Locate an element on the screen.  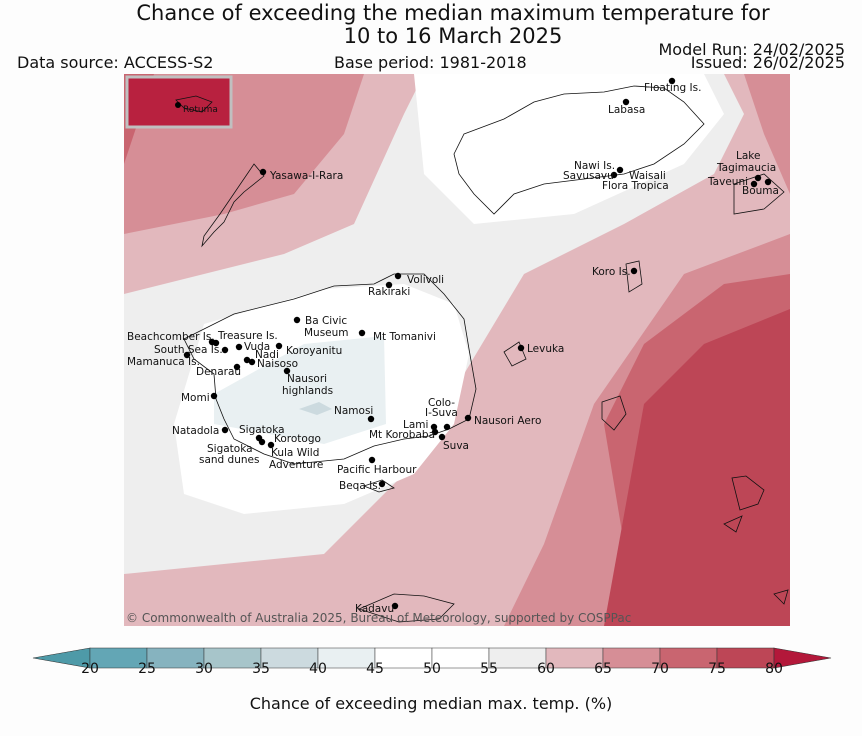
vanua-levu-coast is located at coordinates (579, 150).